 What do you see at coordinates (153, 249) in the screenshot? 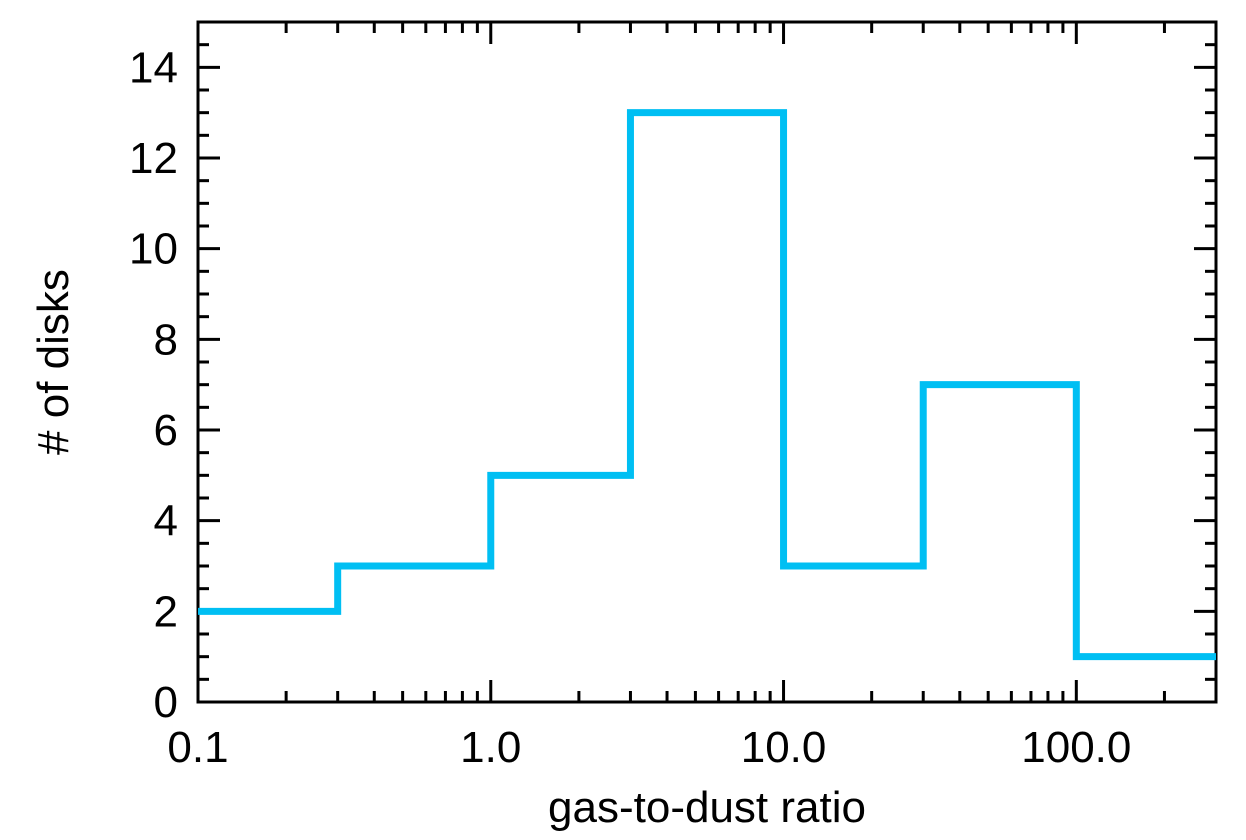
I see `y-tick-label: 10` at bounding box center [153, 249].